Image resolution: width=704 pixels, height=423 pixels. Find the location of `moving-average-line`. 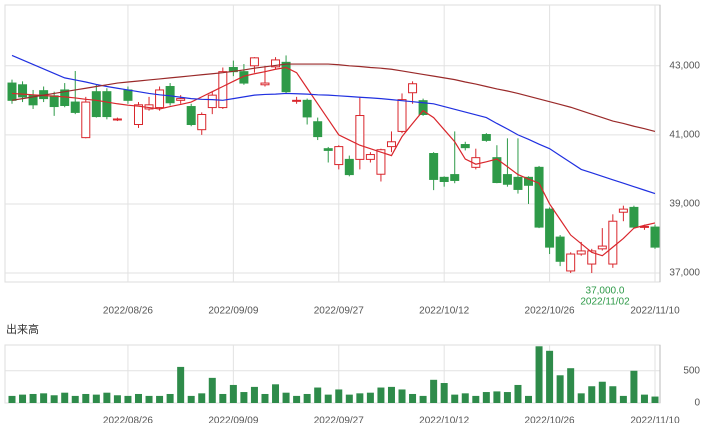

moving-average-line is located at coordinates (333, 97).